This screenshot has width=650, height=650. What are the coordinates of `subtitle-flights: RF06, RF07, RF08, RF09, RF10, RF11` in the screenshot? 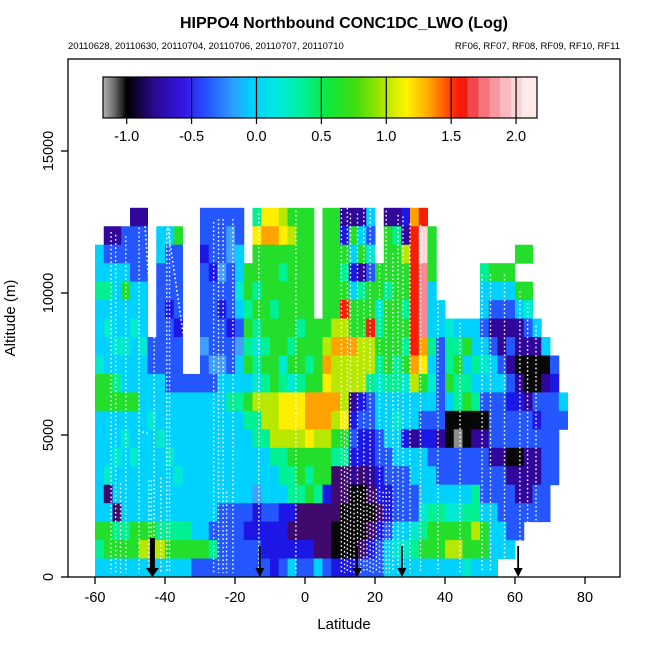 It's located at (537, 46).